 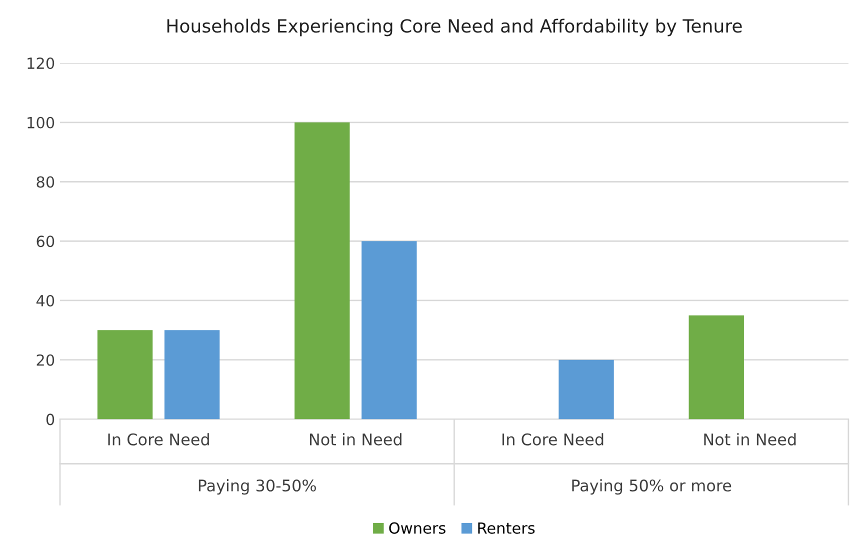 I want to click on legend-label: Renters, so click(x=506, y=528).